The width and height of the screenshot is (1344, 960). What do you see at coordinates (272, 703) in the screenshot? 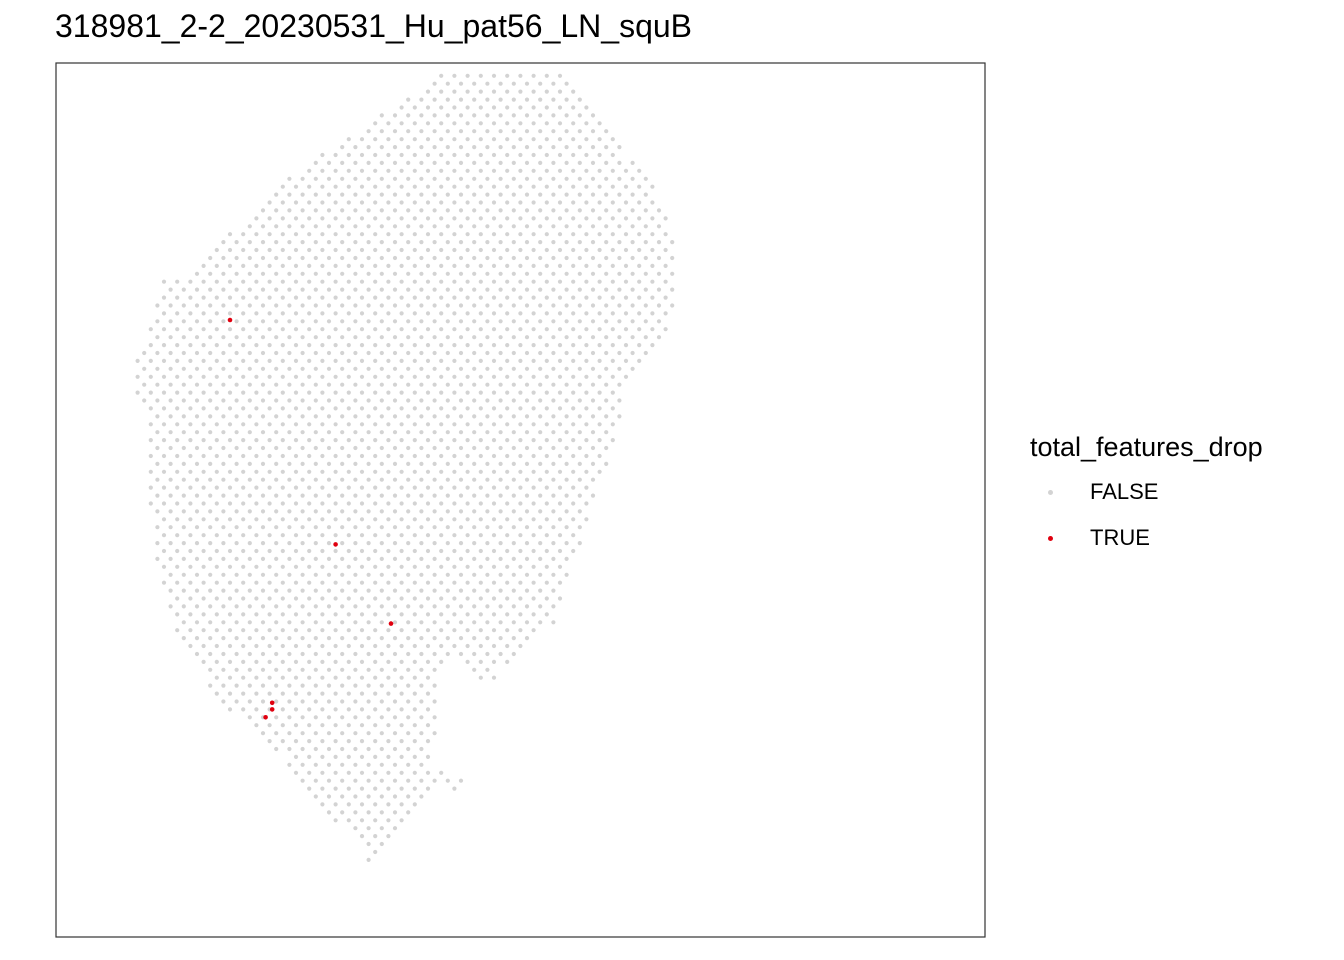
I see `true-point` at bounding box center [272, 703].